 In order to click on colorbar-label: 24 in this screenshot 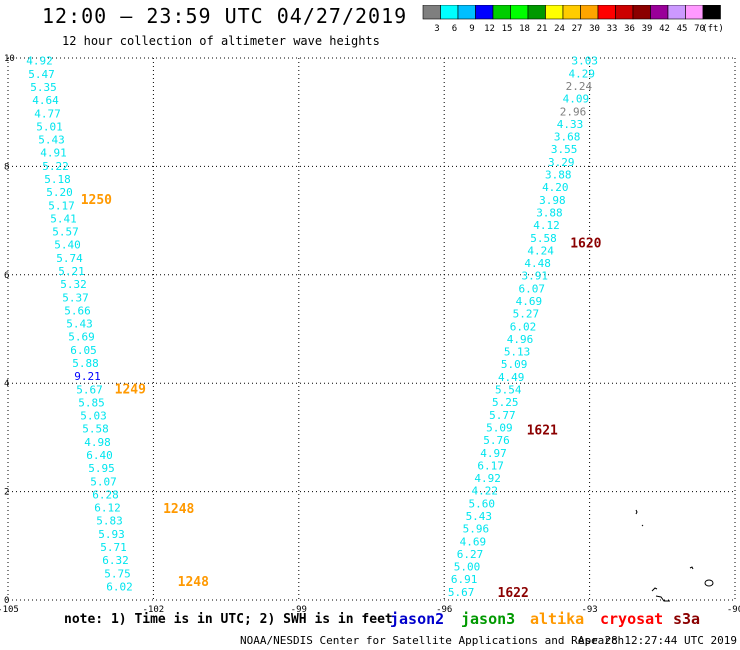, I will do `click(559, 29)`.